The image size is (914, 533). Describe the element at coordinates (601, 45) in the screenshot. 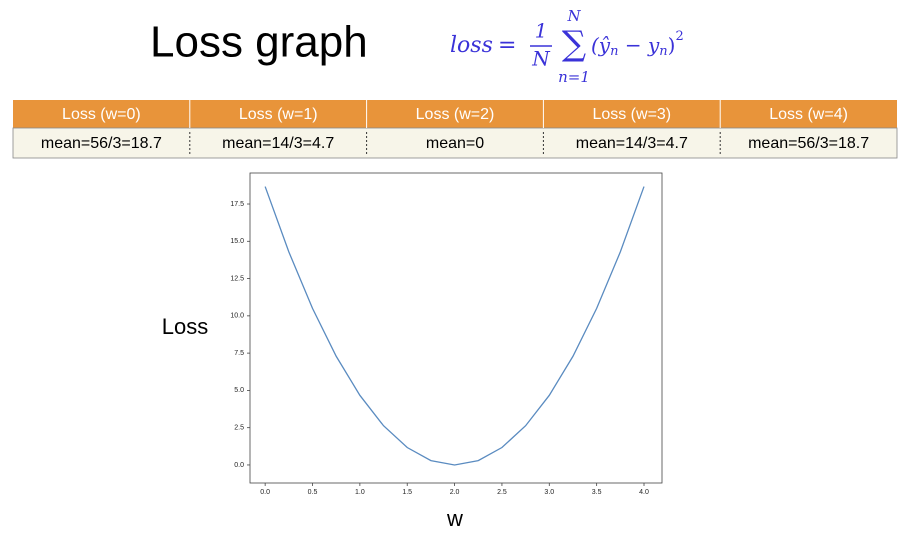

I see `term-open: (ŷ` at that location.